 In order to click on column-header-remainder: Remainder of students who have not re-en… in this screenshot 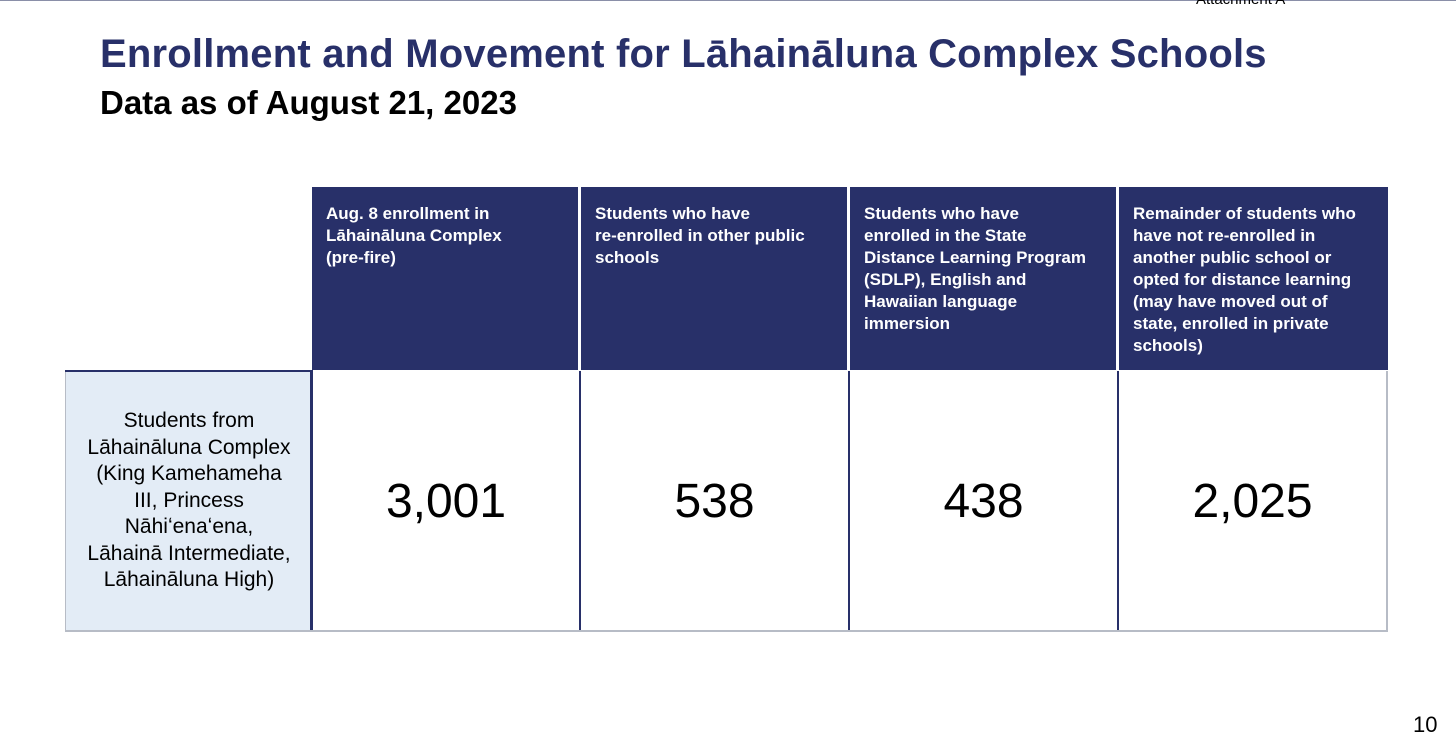, I will do `click(1253, 278)`.